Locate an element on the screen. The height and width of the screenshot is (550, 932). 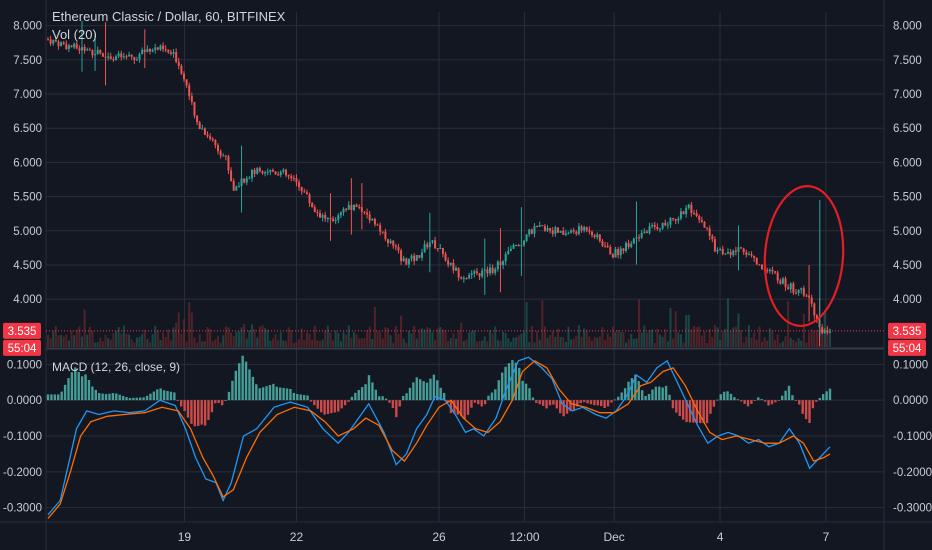
chart-title: Ethereum Classic / Dollar, 60, BITFINEX is located at coordinates (169, 16).